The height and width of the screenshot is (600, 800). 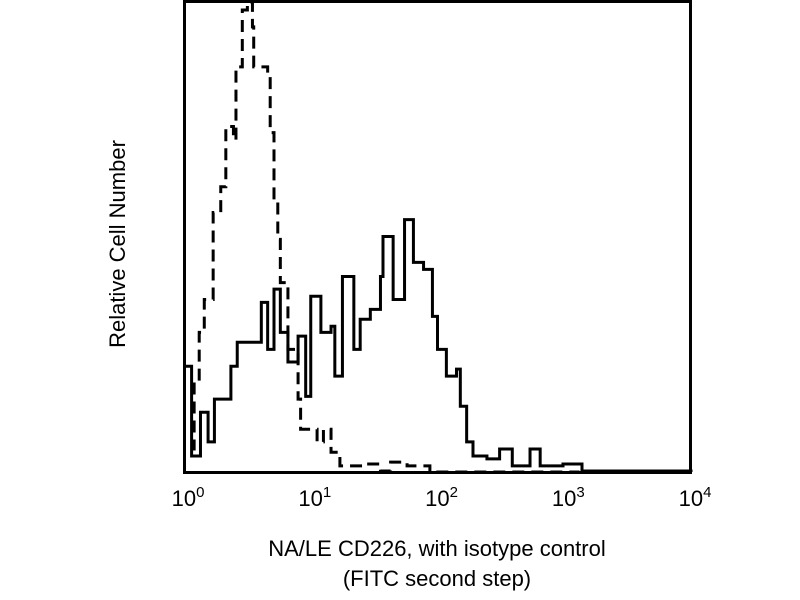 I want to click on x-tick-label: 10², so click(x=441, y=498).